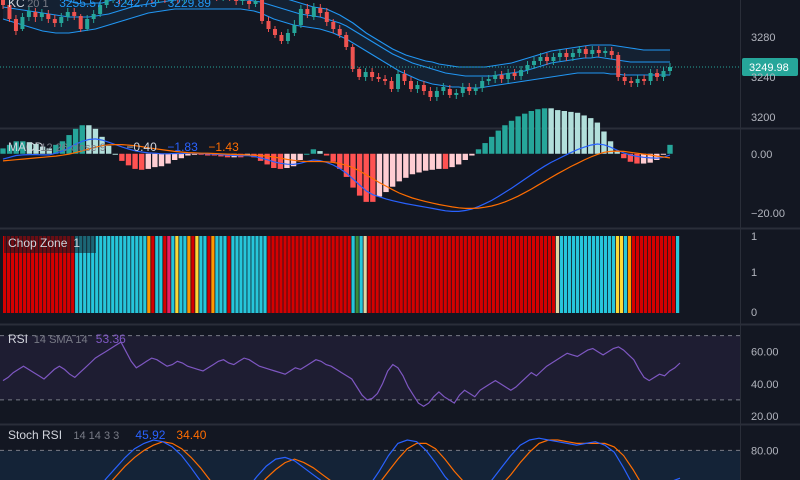  I want to click on candle-body, so click(15, 25).